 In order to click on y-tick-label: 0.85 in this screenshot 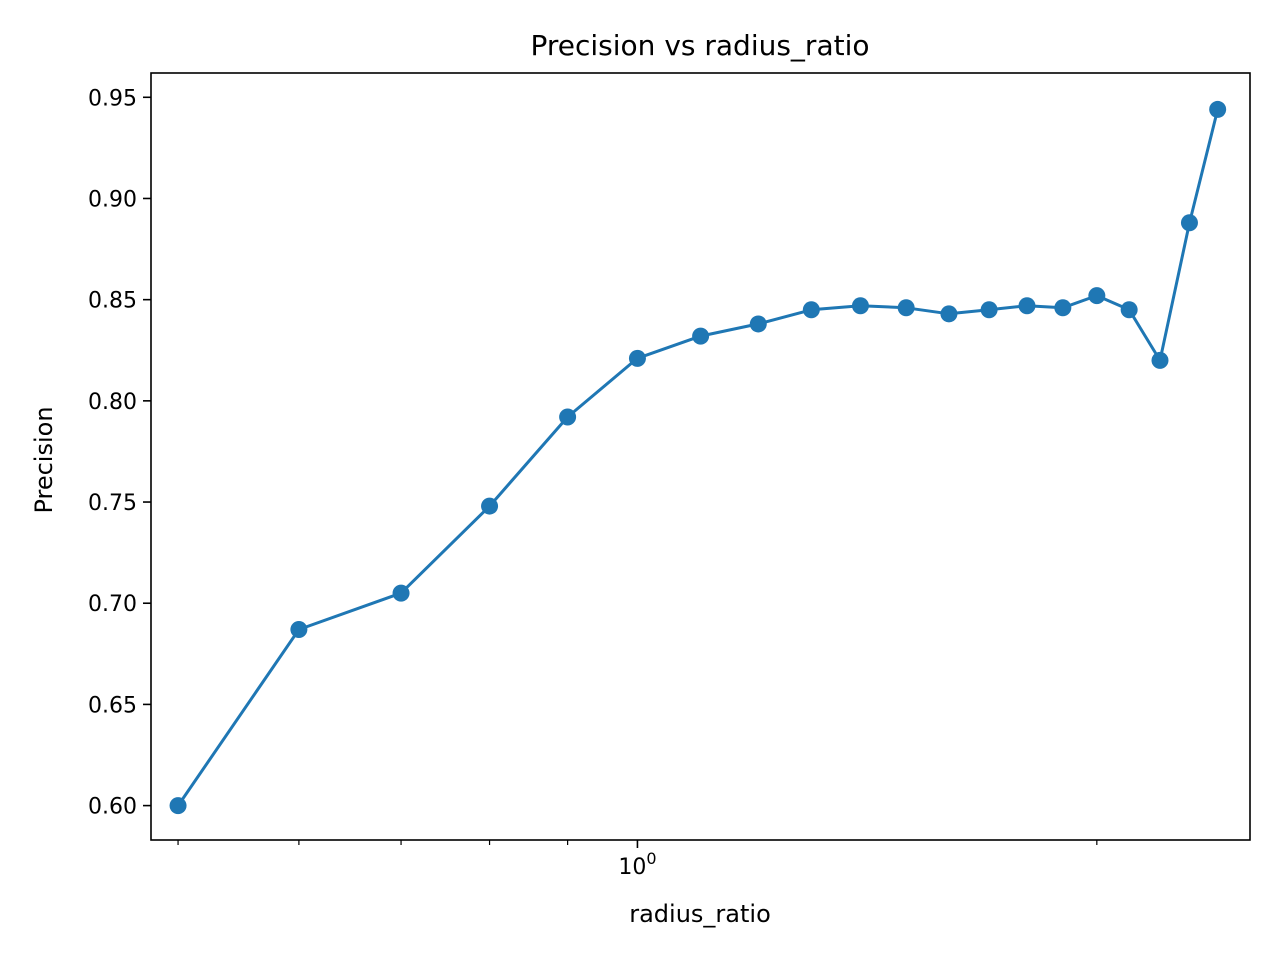, I will do `click(112, 301)`.